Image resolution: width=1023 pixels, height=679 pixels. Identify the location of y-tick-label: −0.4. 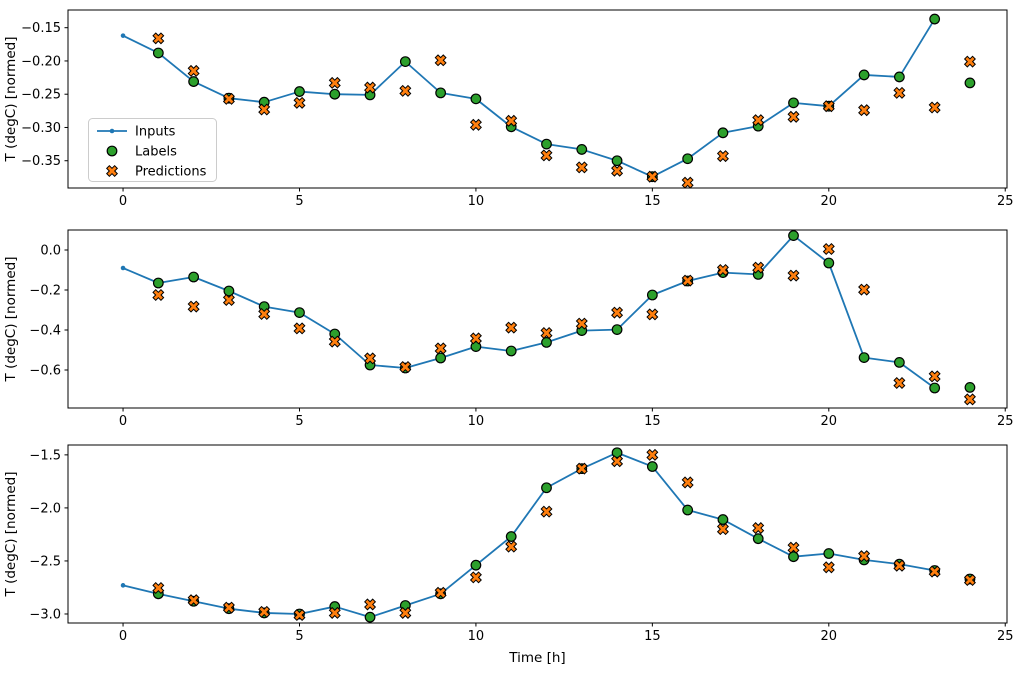
(45, 331).